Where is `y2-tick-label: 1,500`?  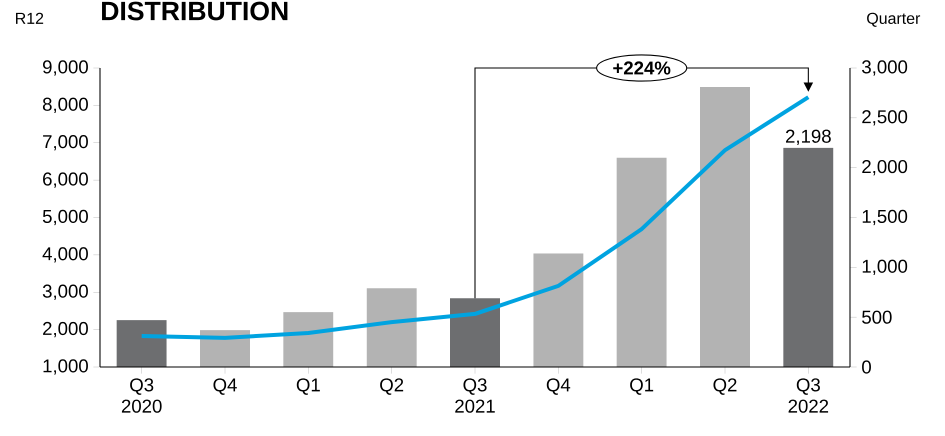
y2-tick-label: 1,500 is located at coordinates (885, 218).